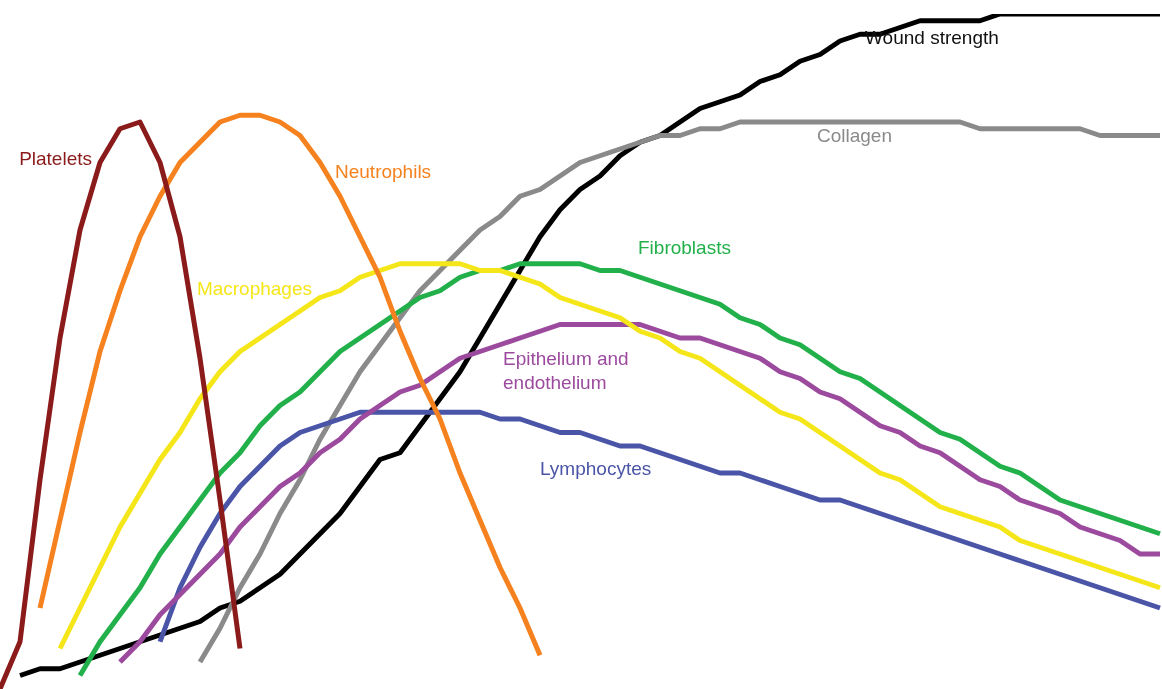  What do you see at coordinates (55, 158) in the screenshot?
I see `series-label: Platelets` at bounding box center [55, 158].